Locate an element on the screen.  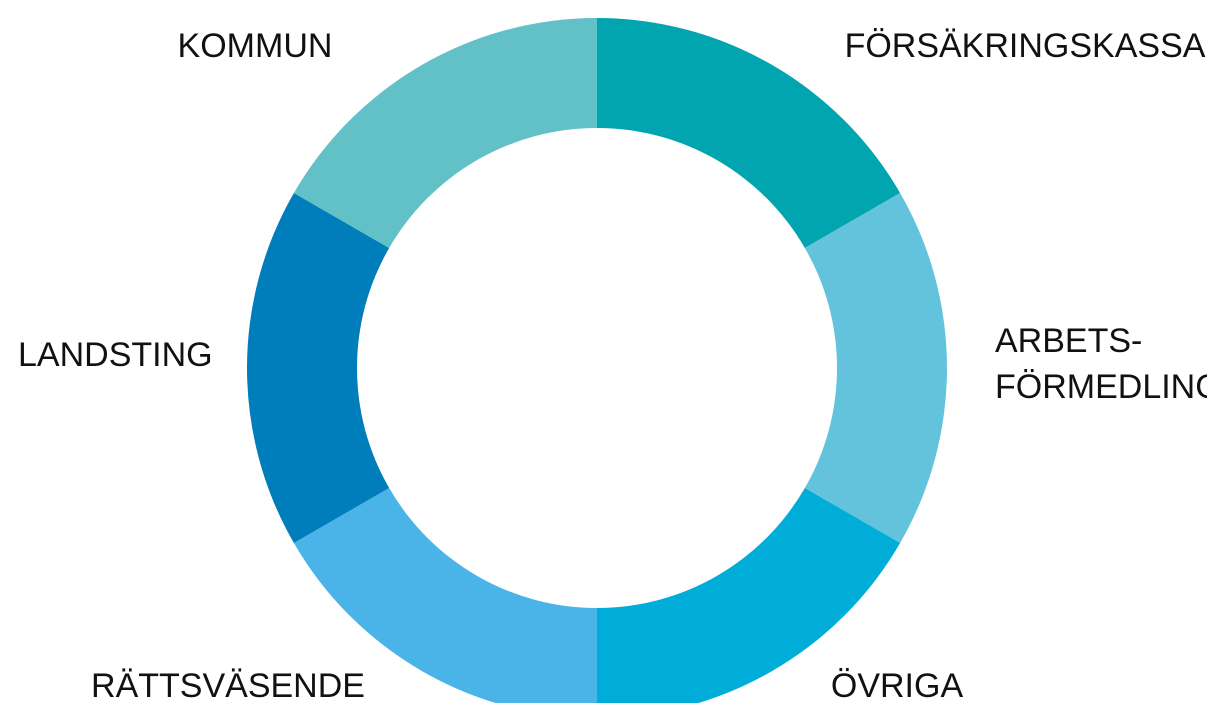
segment-label: ARBETS-FÖRMEDLING is located at coordinates (1101, 364).